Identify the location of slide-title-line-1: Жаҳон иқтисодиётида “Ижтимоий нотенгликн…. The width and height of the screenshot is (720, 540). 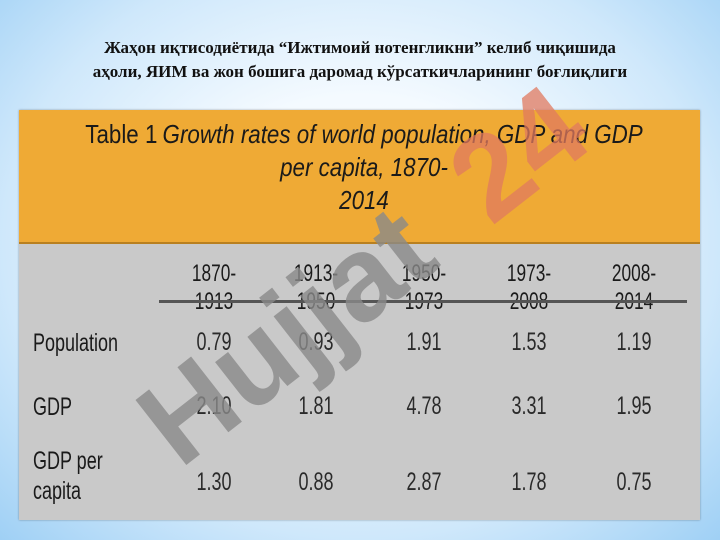
(360, 47).